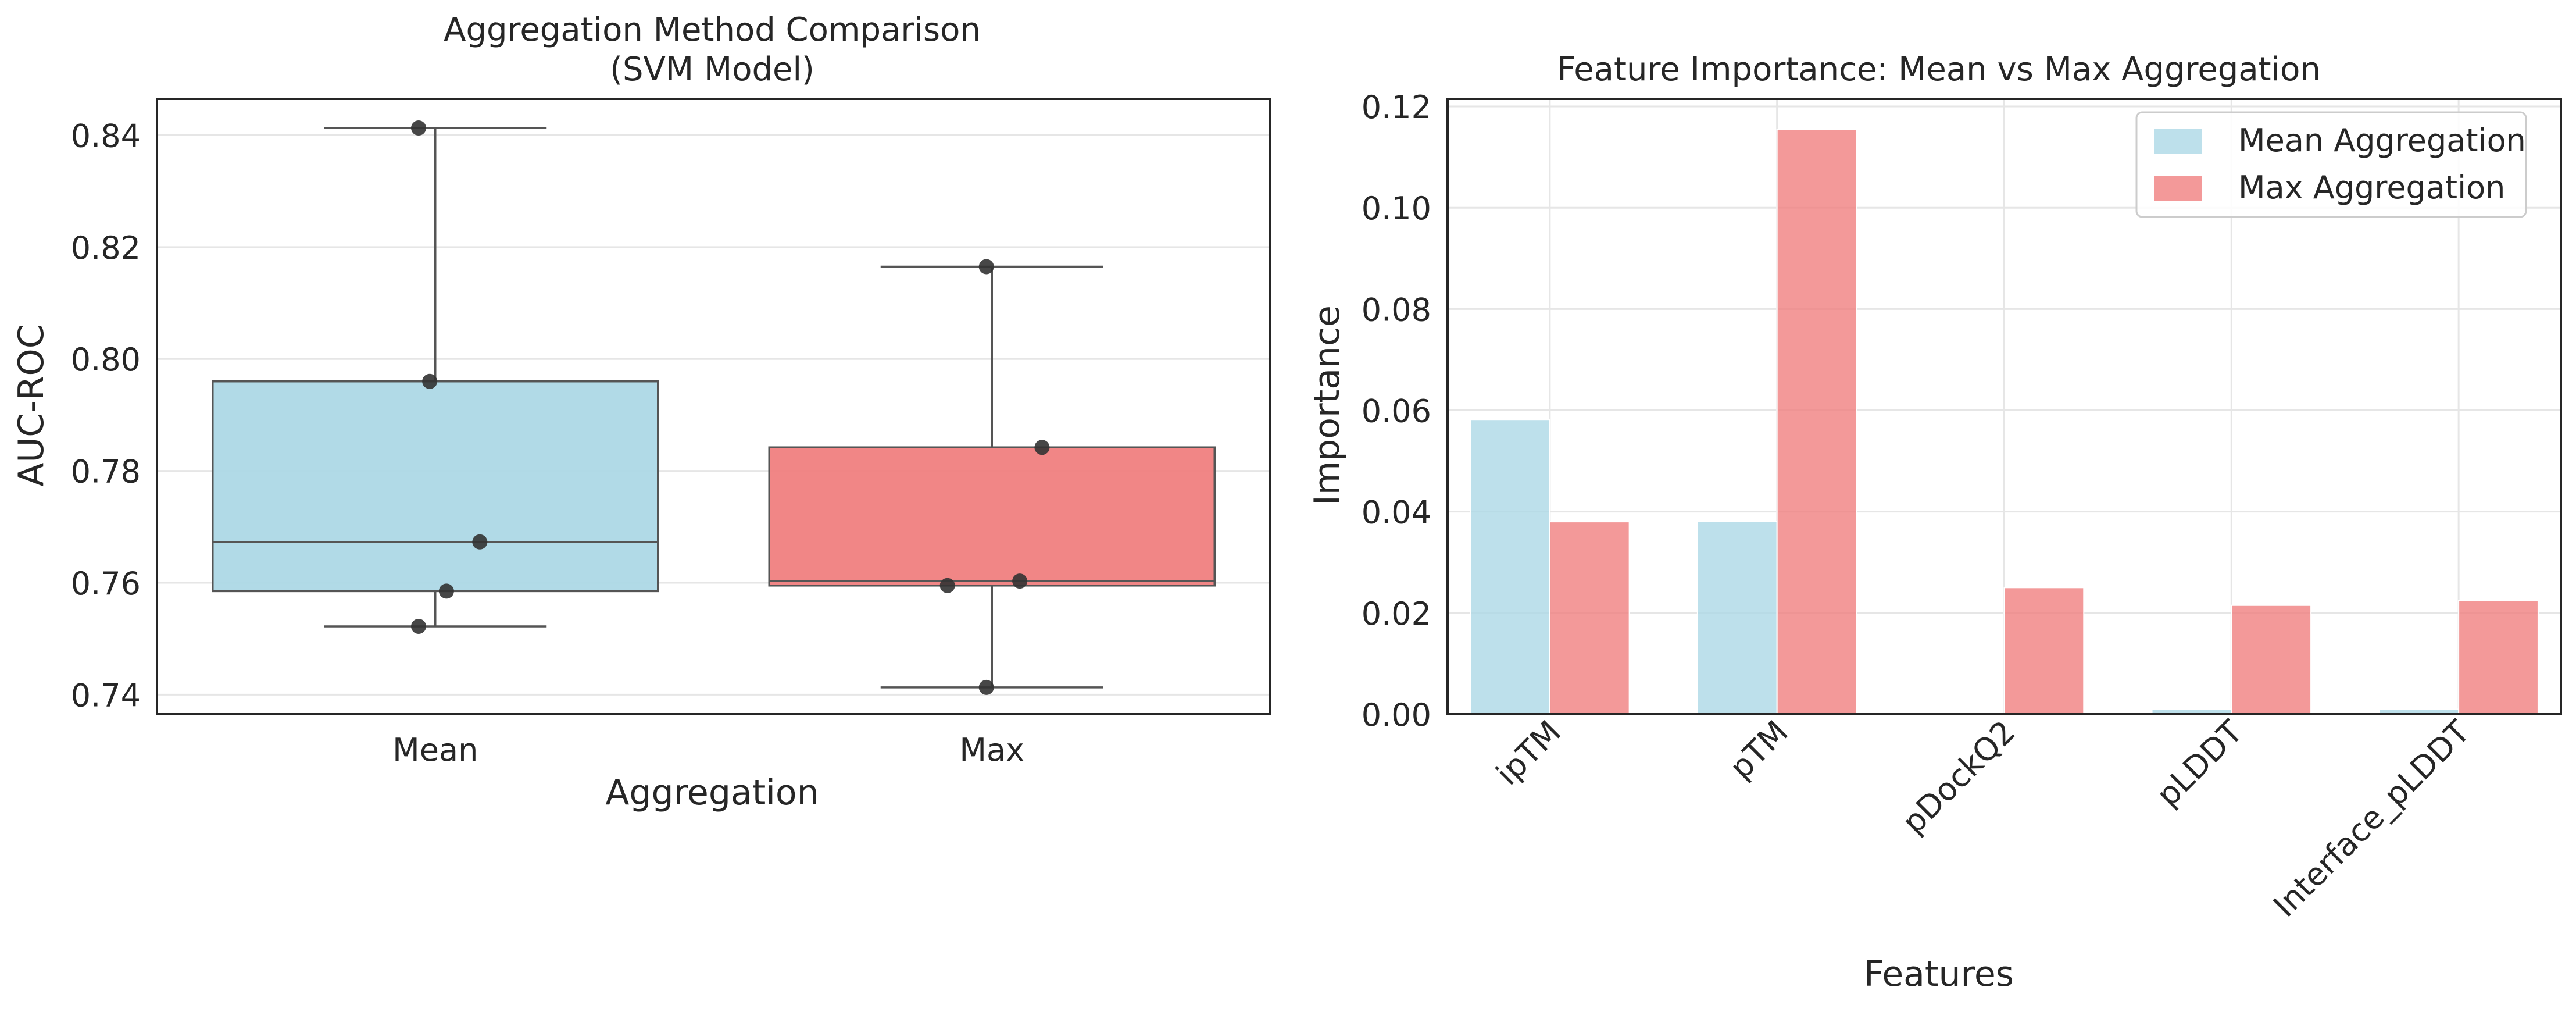 The width and height of the screenshot is (2576, 1012). Describe the element at coordinates (106, 136) in the screenshot. I see `box-plot-y-tick-label: 0.84` at that location.